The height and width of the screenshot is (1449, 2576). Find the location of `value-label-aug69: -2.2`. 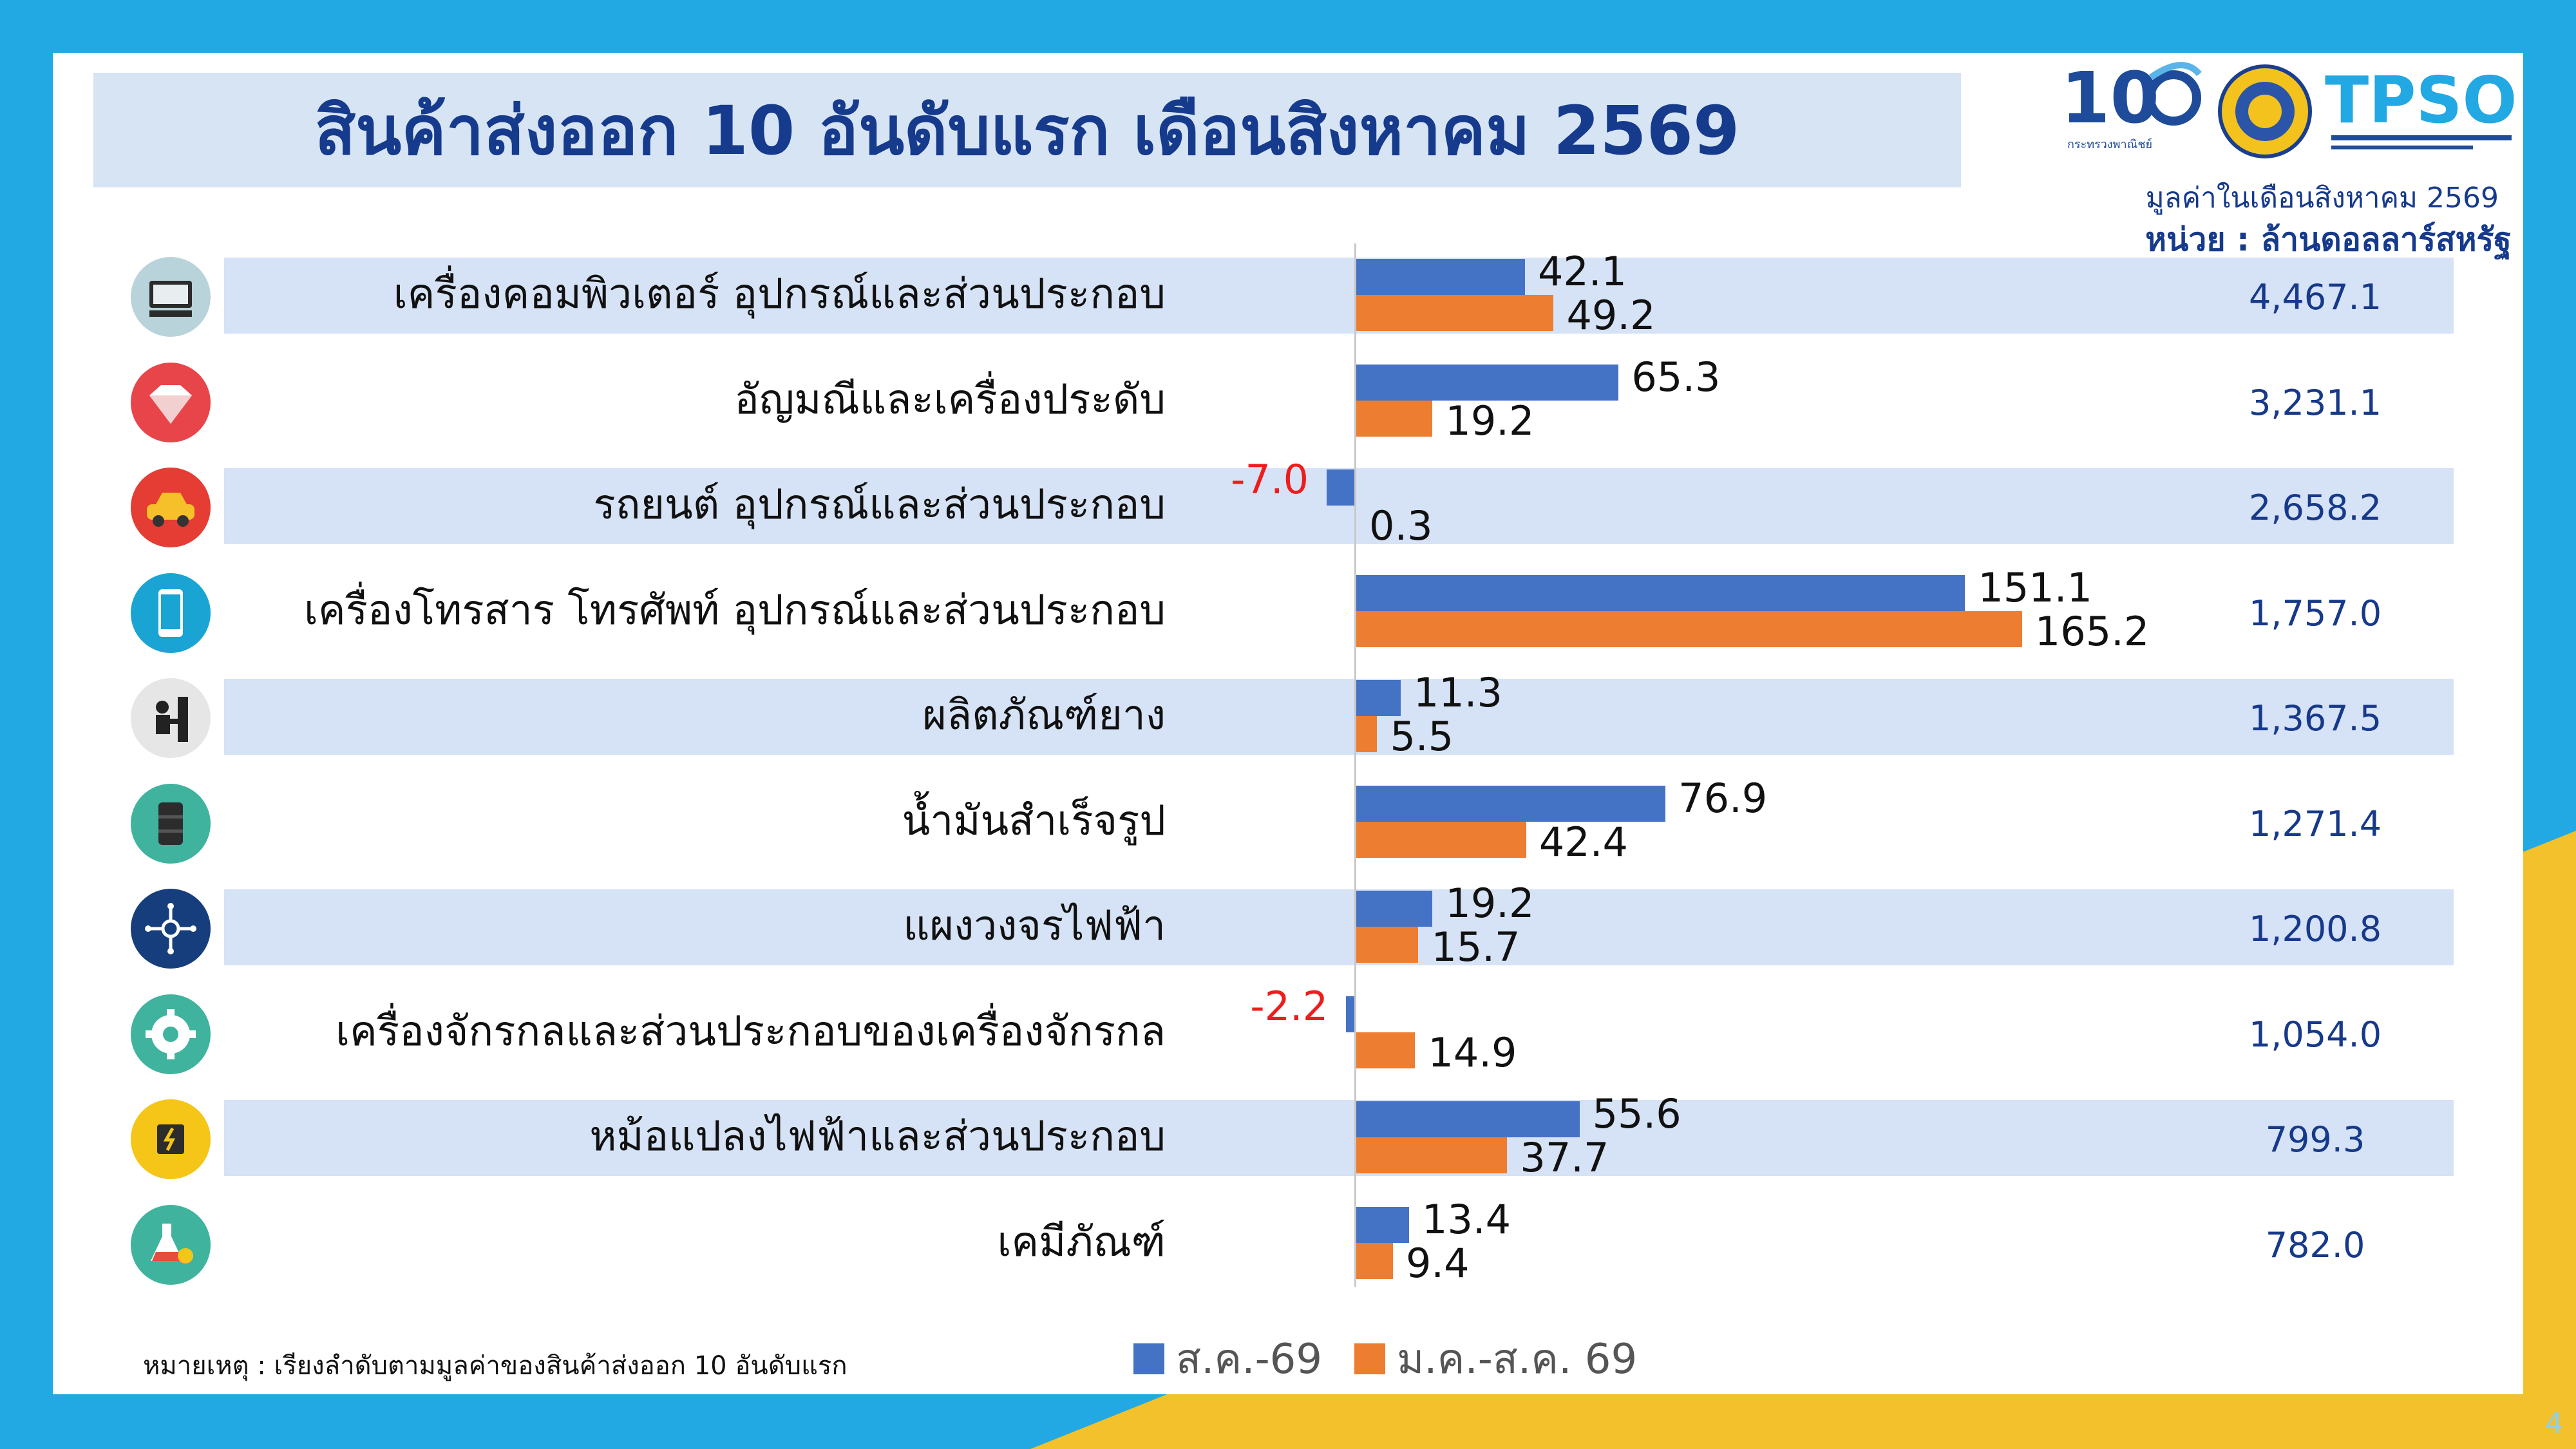

value-label-aug69: -2.2 is located at coordinates (1289, 1006).